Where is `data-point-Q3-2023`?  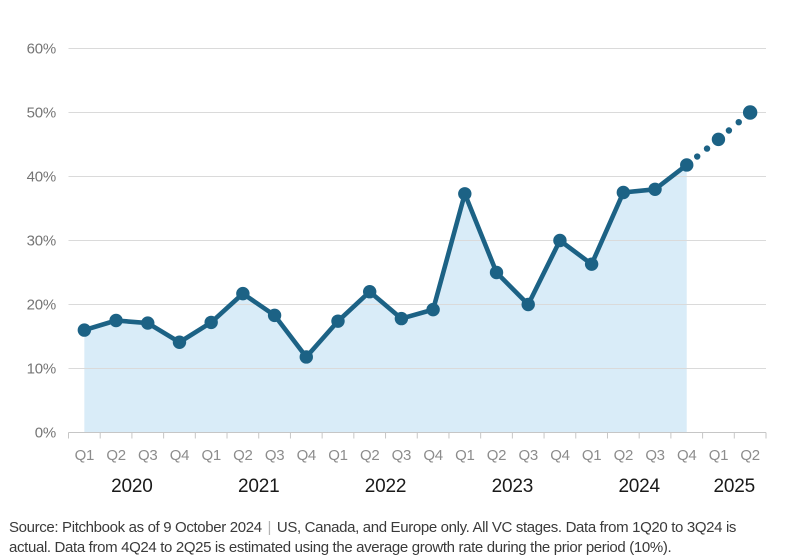
data-point-Q3-2023 is located at coordinates (528, 304).